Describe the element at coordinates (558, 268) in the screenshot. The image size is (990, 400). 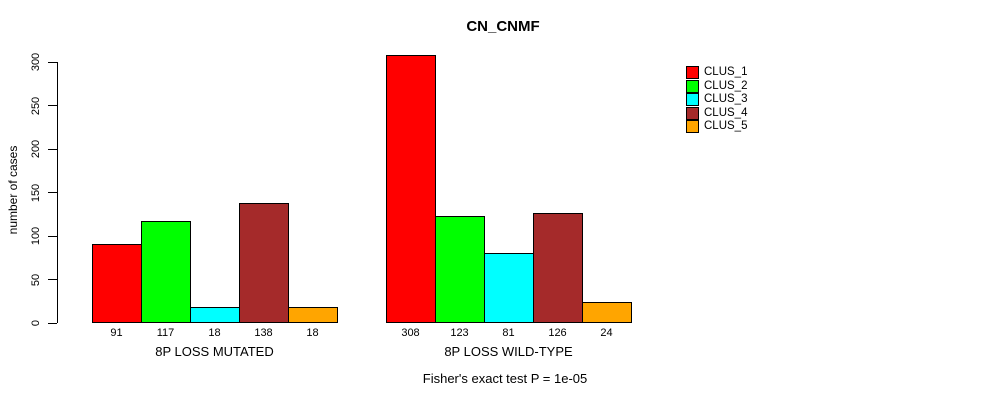
I see `bar-clus_4-group2` at that location.